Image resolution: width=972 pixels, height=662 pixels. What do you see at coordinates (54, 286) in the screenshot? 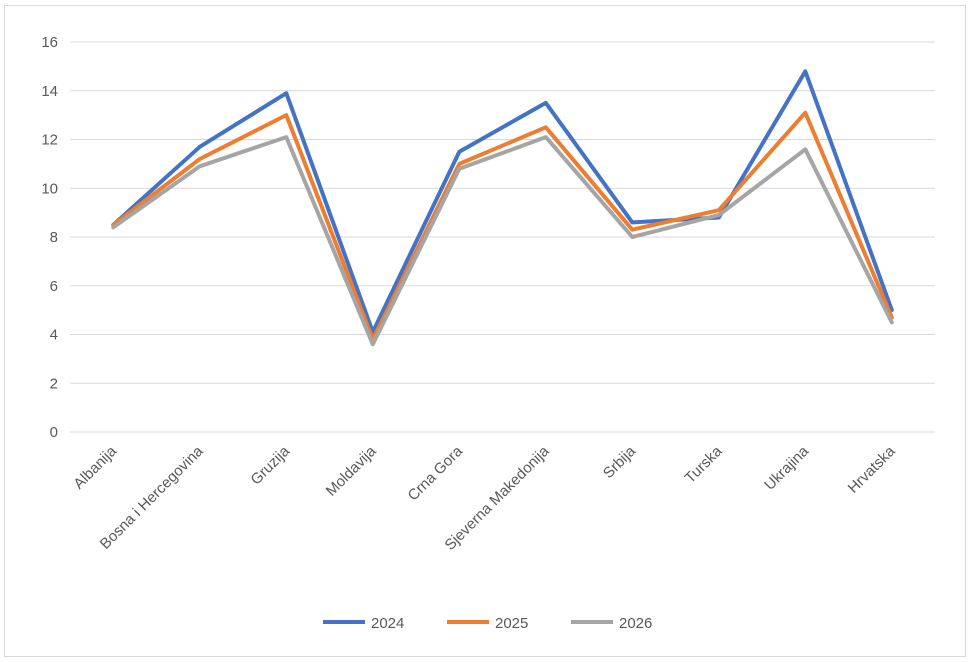
I see `y-tick-label: 6` at bounding box center [54, 286].